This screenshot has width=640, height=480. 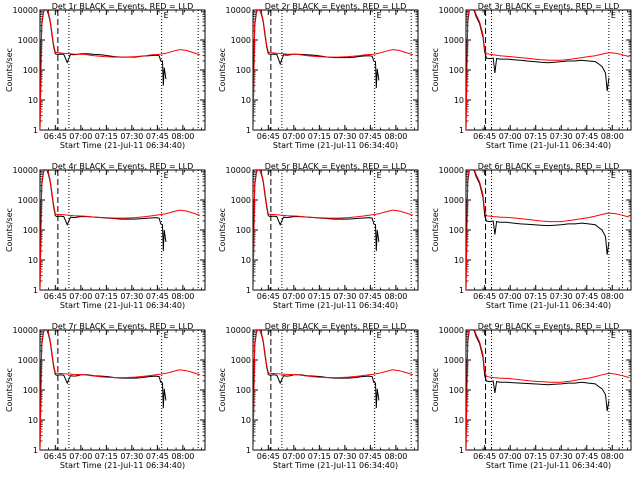 What do you see at coordinates (123, 166) in the screenshot?
I see `chart-title: Det 4r BLACK = Events, RED = LLD` at bounding box center [123, 166].